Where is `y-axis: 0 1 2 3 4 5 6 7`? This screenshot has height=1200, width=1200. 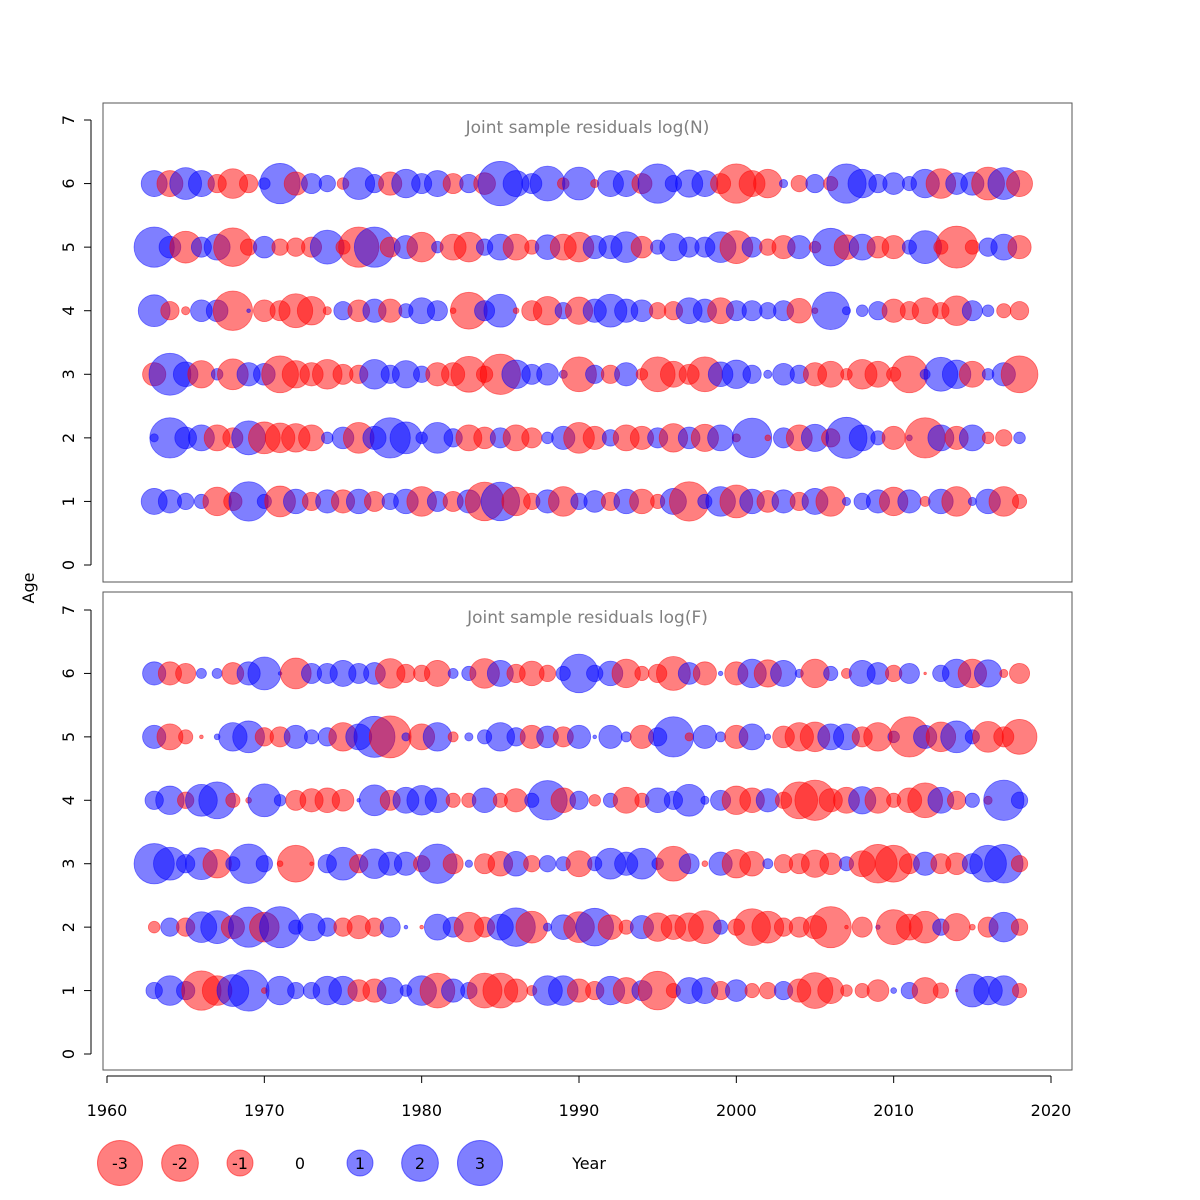 y-axis: 0 1 2 3 4 5 6 7 is located at coordinates (75, 342).